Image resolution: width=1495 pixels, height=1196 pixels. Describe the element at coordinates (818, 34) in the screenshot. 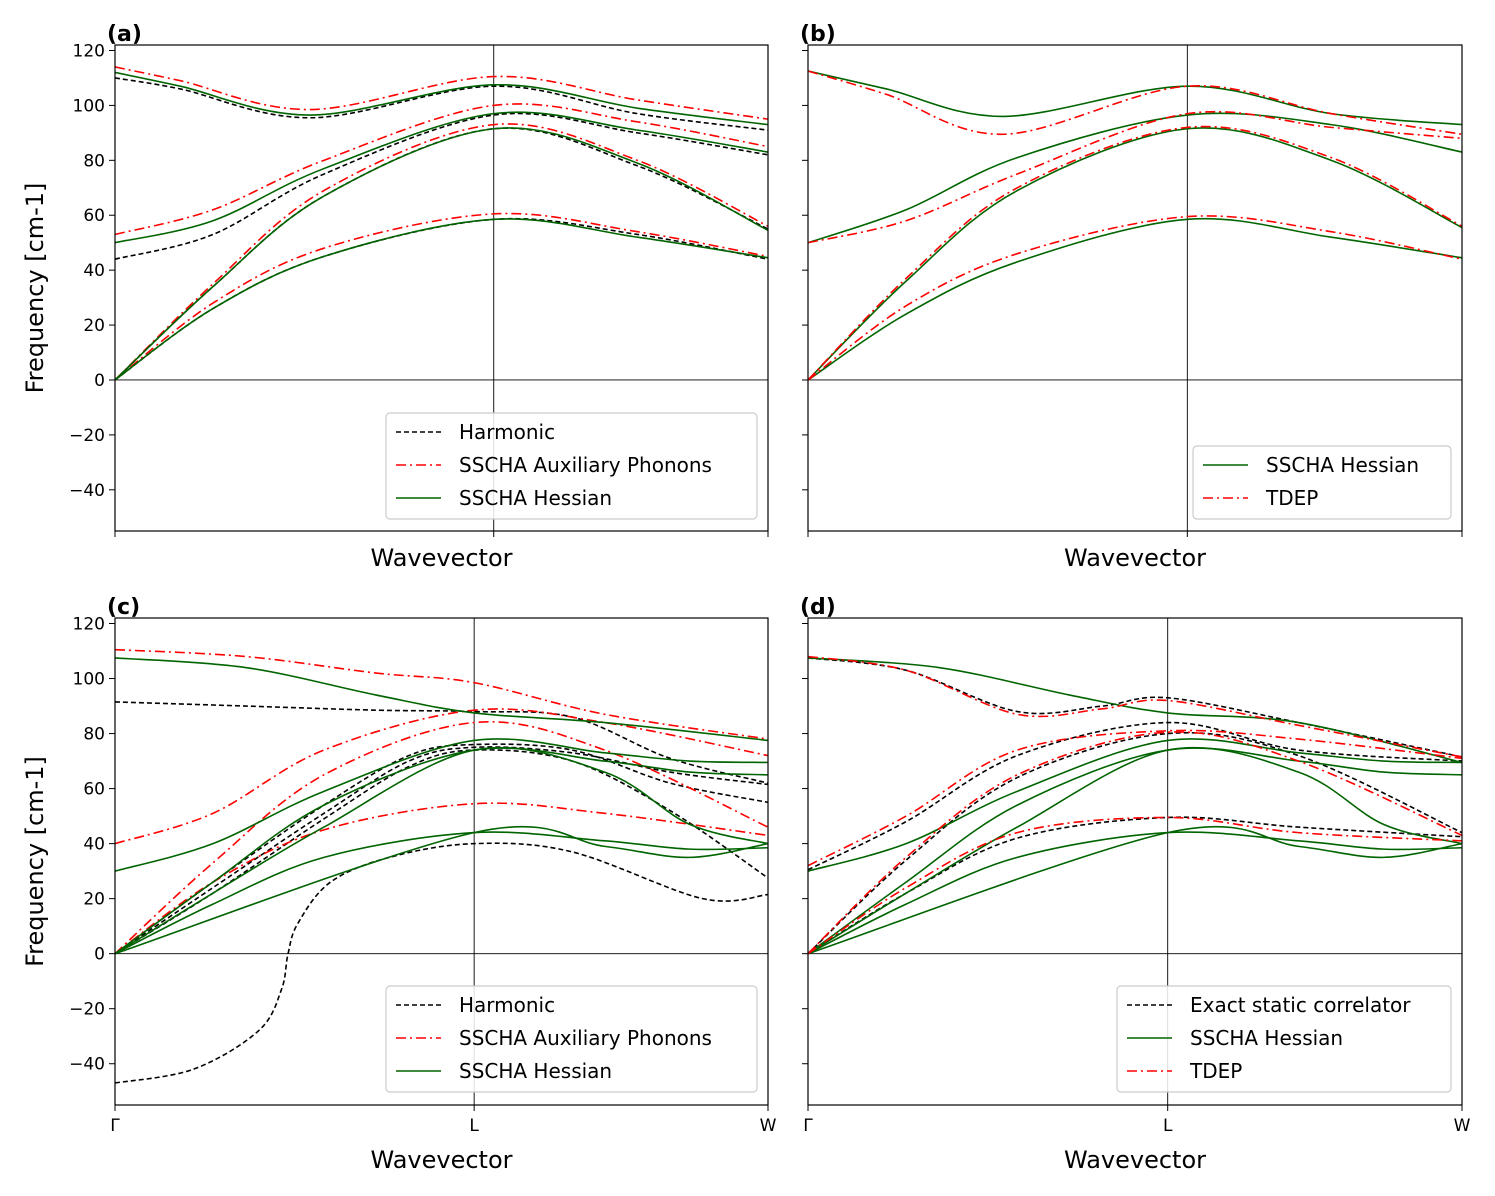

I see `panel-label: (b)` at that location.